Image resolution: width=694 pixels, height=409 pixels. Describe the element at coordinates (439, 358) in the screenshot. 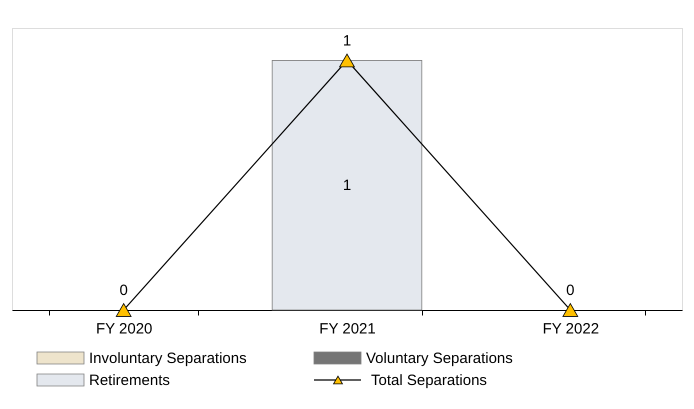

I see `legend-label: Voluntary Separations` at that location.